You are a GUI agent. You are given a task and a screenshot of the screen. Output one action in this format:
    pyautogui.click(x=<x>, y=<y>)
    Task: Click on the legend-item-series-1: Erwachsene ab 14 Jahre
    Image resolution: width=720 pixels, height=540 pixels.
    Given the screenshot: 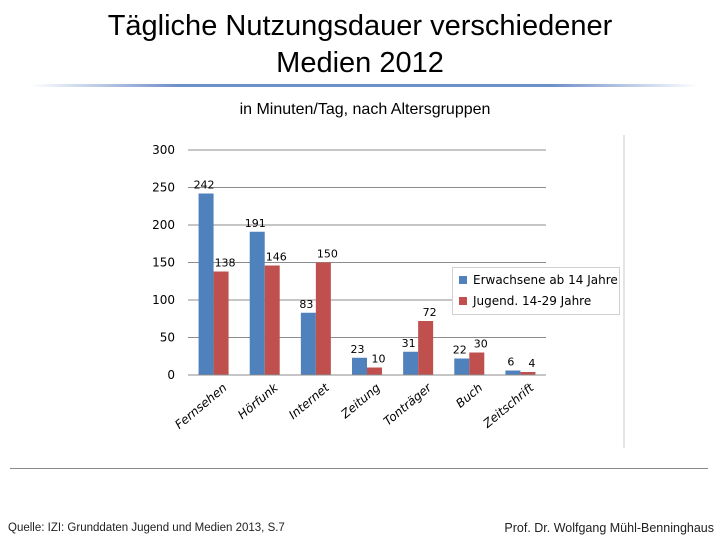 What is the action you would take?
    pyautogui.click(x=538, y=280)
    